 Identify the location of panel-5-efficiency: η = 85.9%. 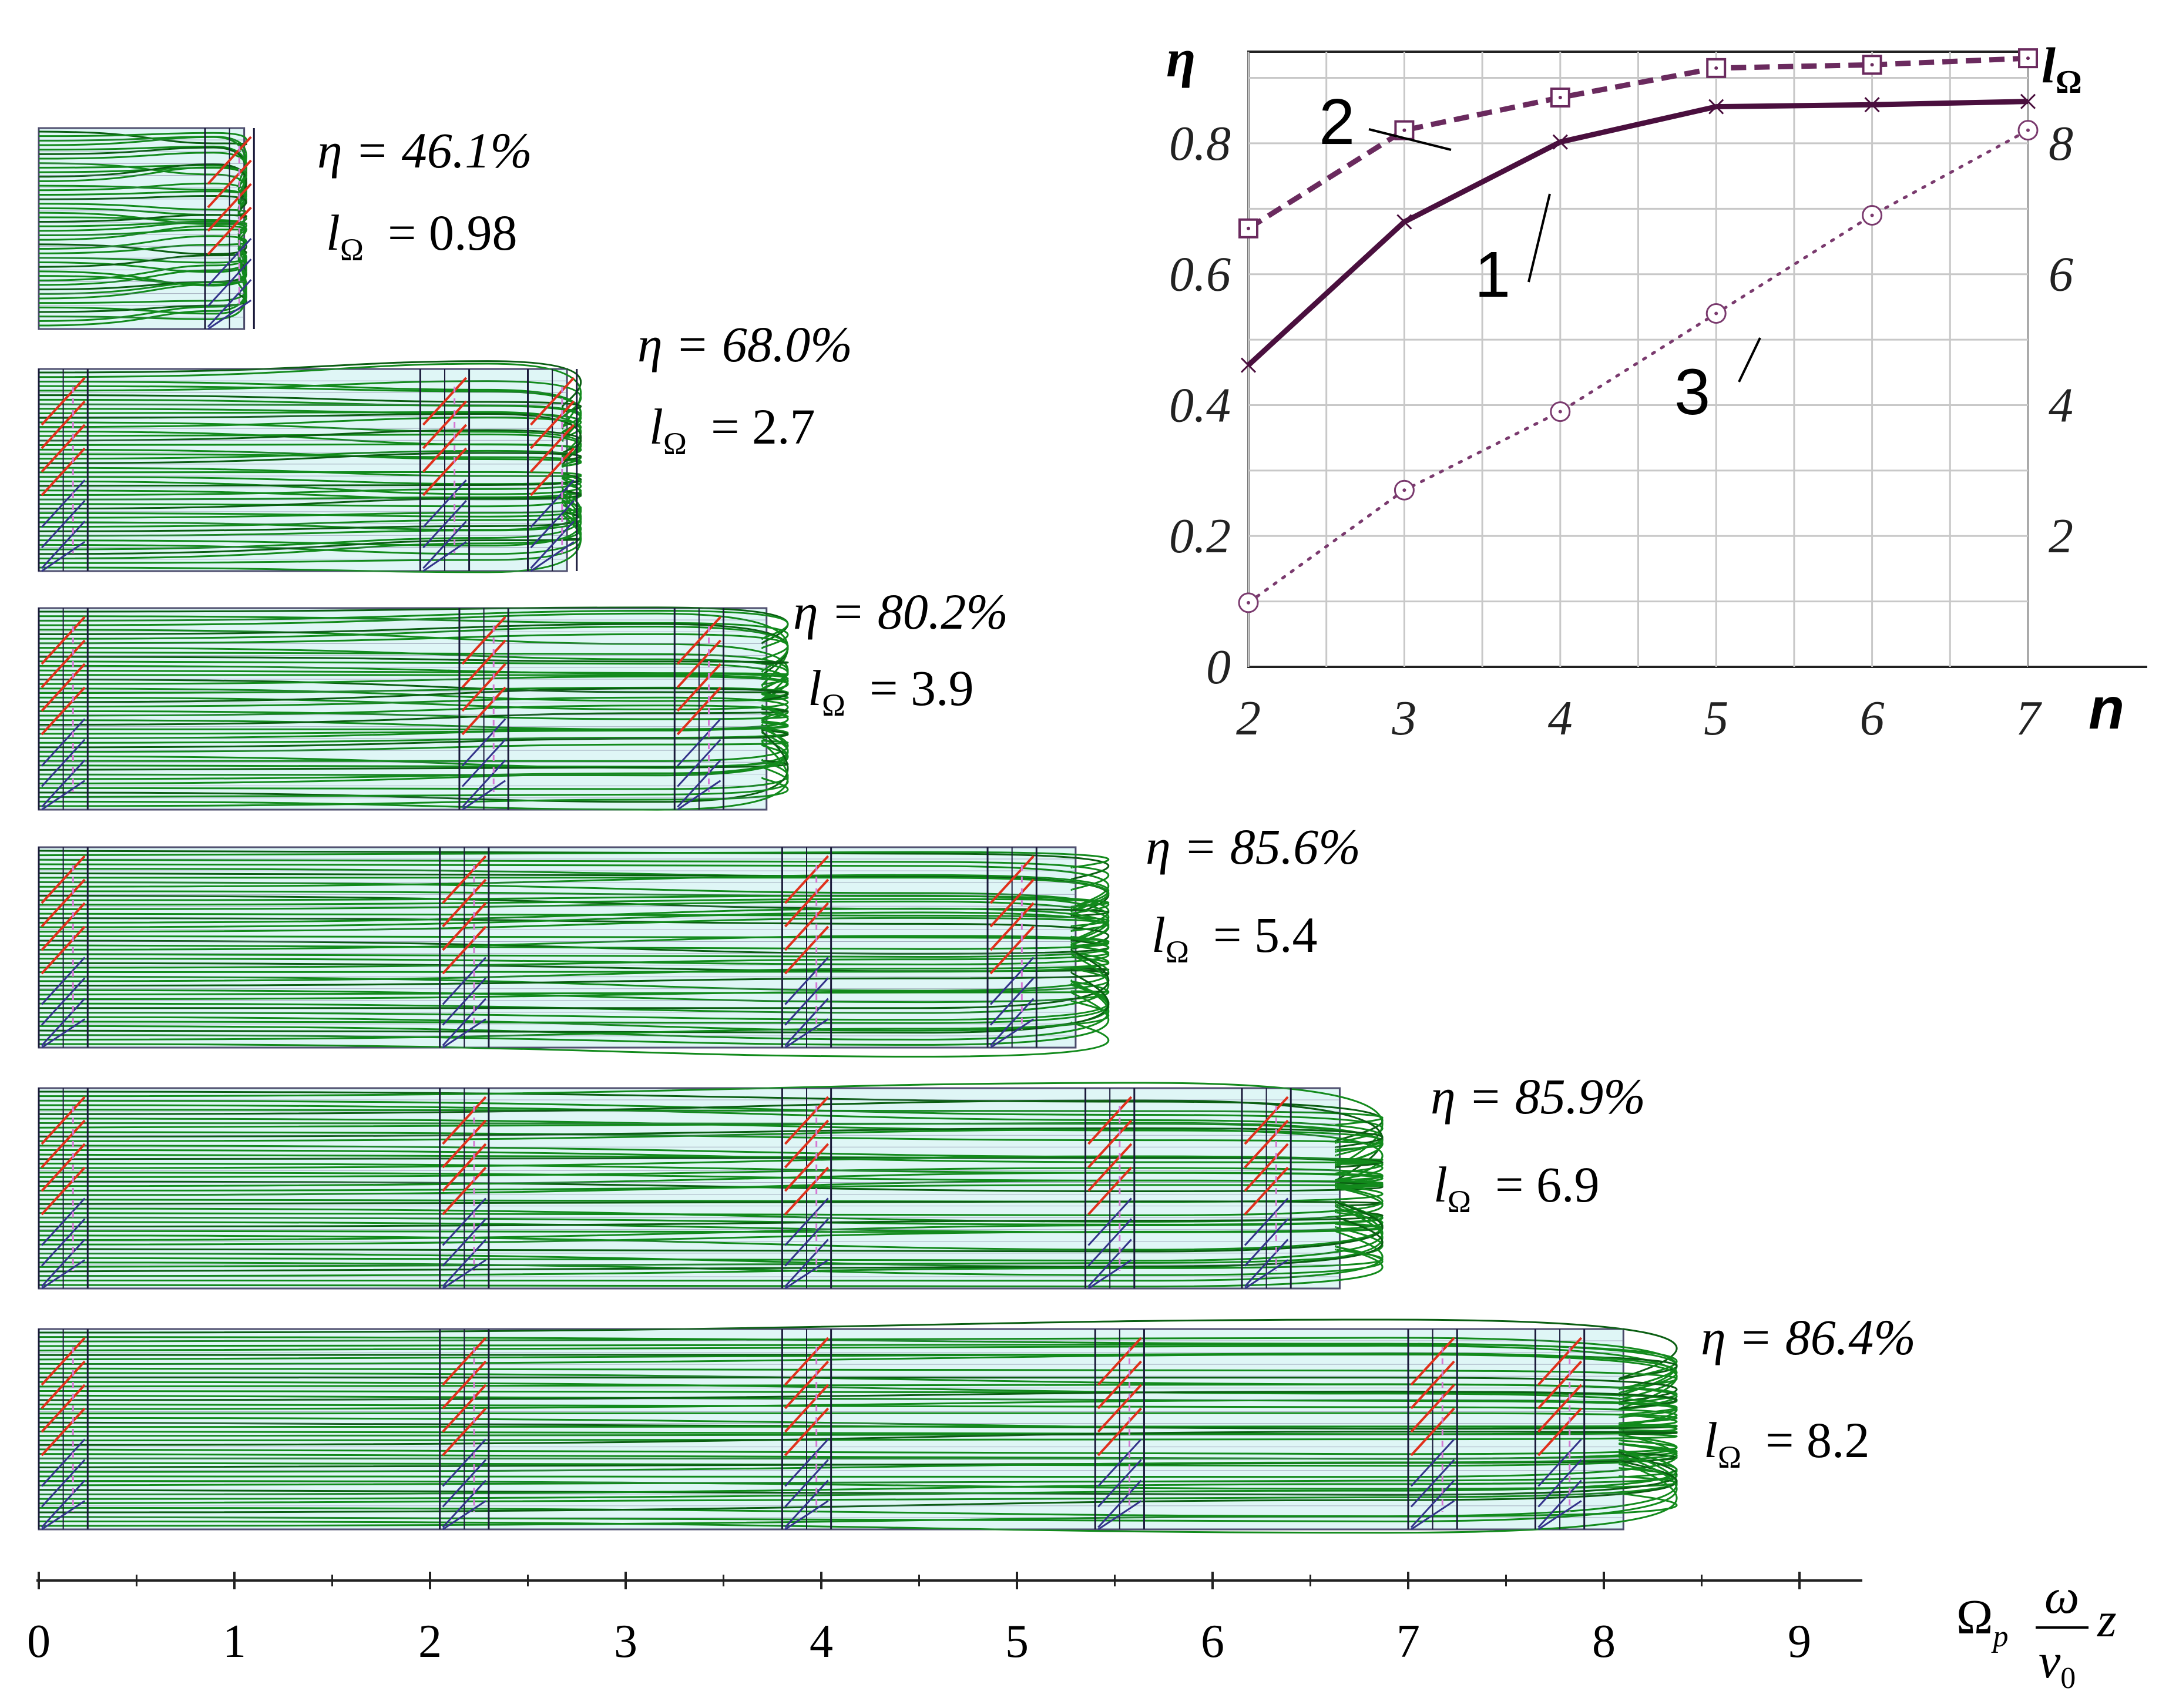
(1538, 1096).